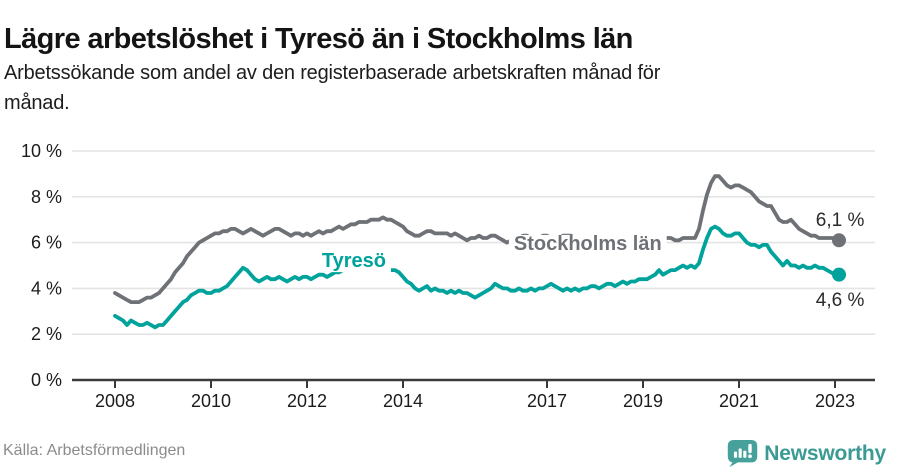  Describe the element at coordinates (46, 243) in the screenshot. I see `y-tick-label: 6 %` at that location.